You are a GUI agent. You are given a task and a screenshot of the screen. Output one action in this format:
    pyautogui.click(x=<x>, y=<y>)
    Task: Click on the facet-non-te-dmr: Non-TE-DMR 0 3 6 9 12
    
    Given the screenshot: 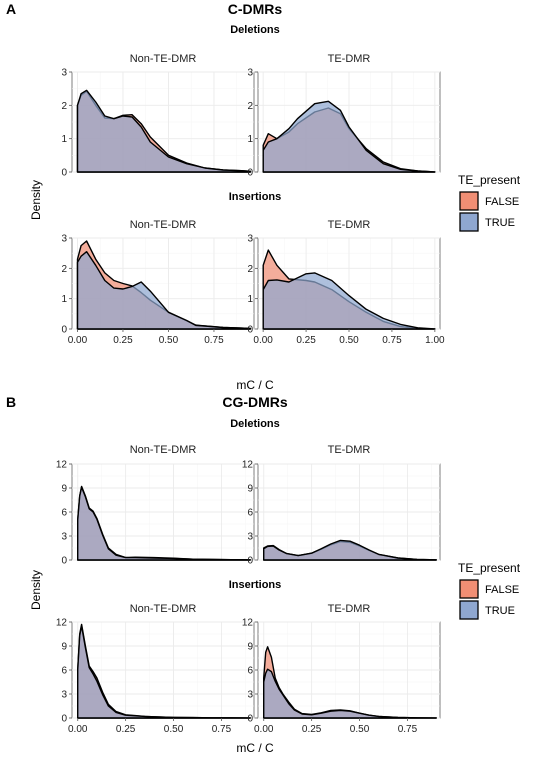 What is the action you would take?
    pyautogui.click(x=155, y=505)
    